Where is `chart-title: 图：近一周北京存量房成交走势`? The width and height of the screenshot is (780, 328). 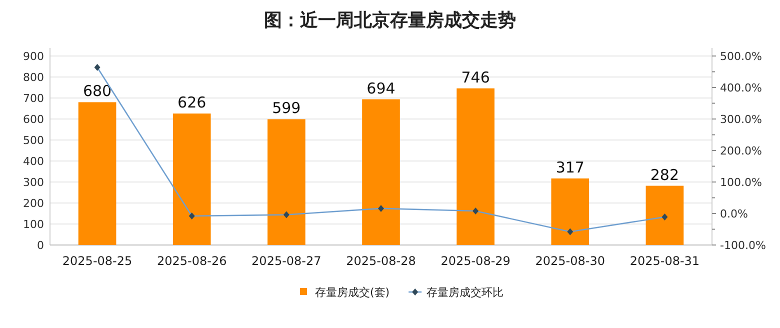 chart-title: 图：近一周北京存量房成交走势 is located at coordinates (390, 20).